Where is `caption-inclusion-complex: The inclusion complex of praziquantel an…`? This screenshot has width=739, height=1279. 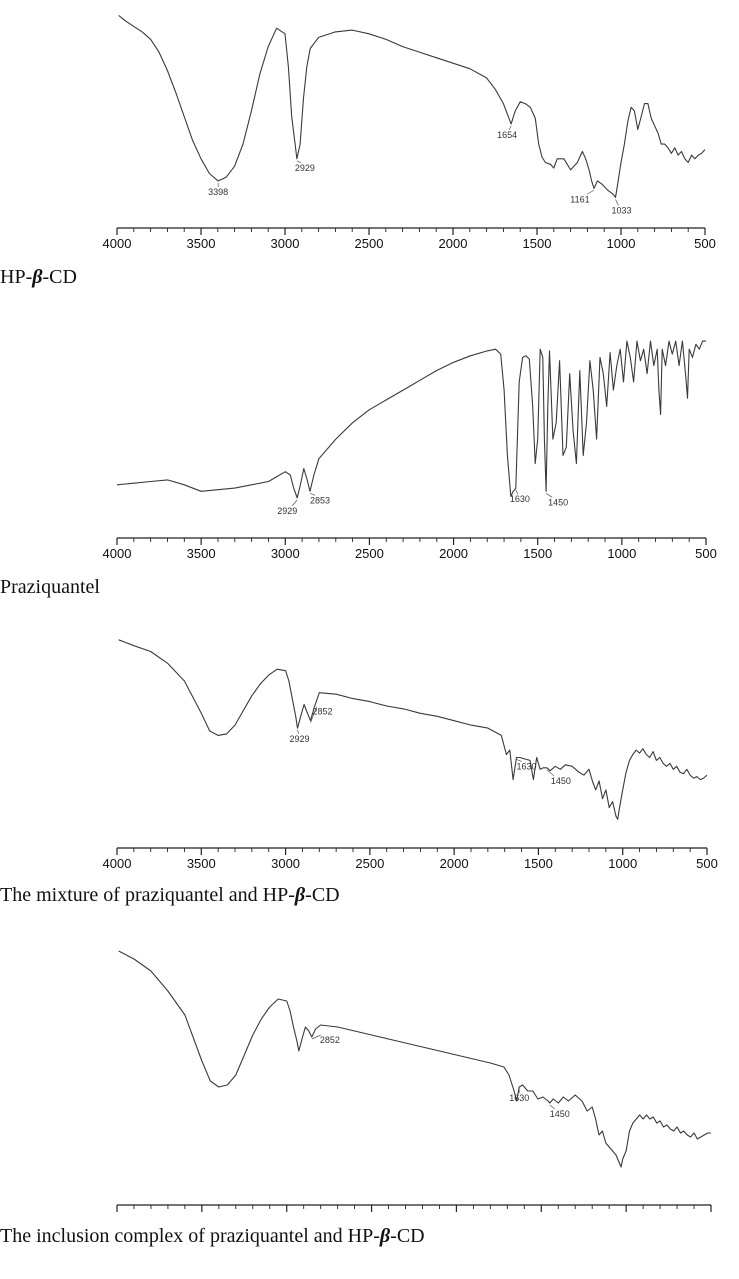 caption-inclusion-complex: The inclusion complex of praziquantel an… is located at coordinates (212, 1236).